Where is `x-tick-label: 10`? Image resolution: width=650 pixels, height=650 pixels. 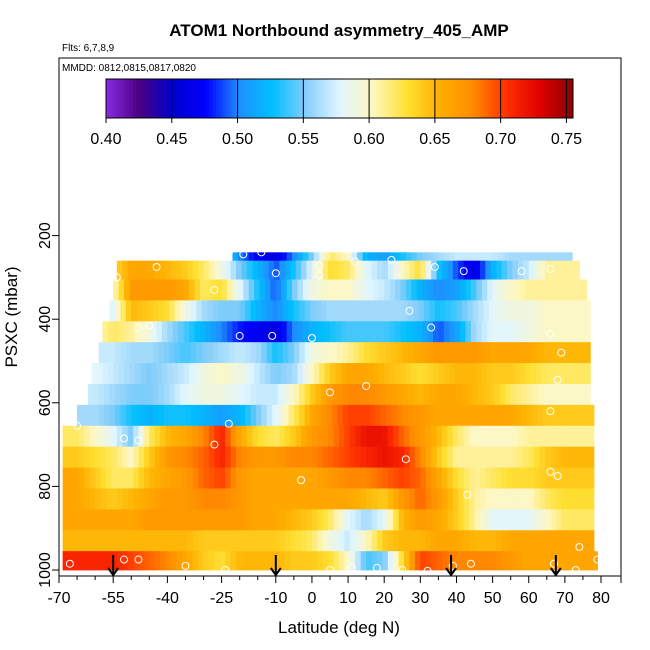
x-tick-label: 10 is located at coordinates (348, 598).